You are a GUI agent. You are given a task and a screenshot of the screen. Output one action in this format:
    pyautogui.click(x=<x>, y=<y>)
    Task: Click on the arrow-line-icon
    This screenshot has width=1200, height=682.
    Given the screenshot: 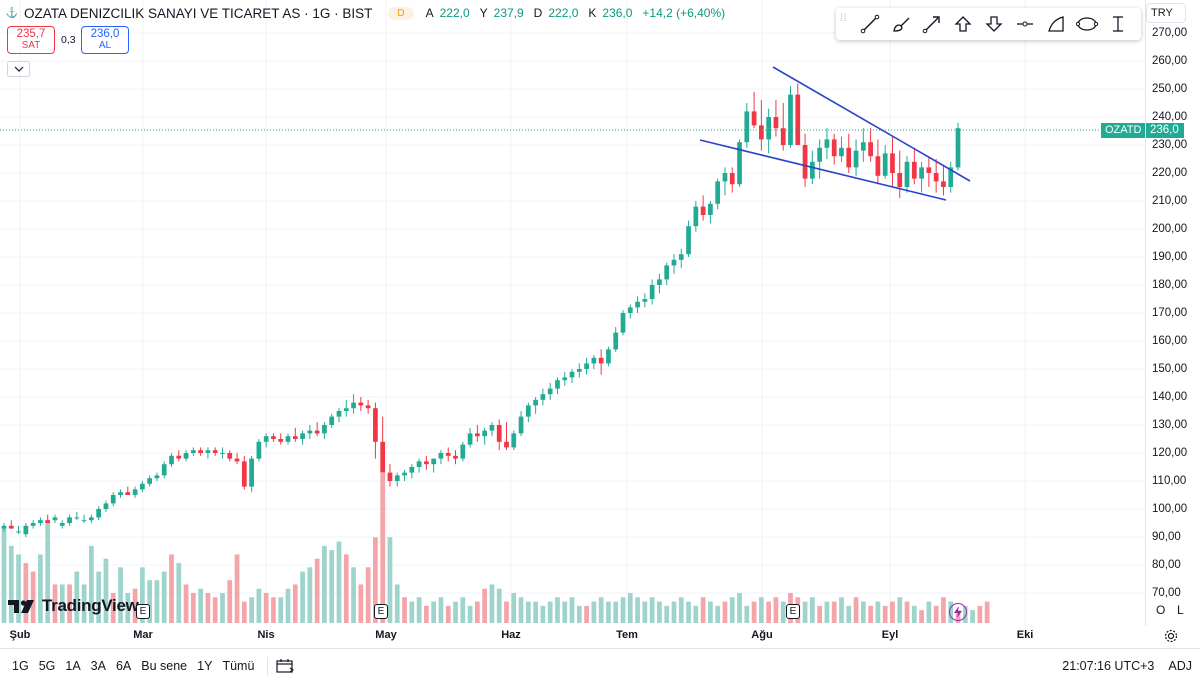 What is the action you would take?
    pyautogui.click(x=931, y=24)
    